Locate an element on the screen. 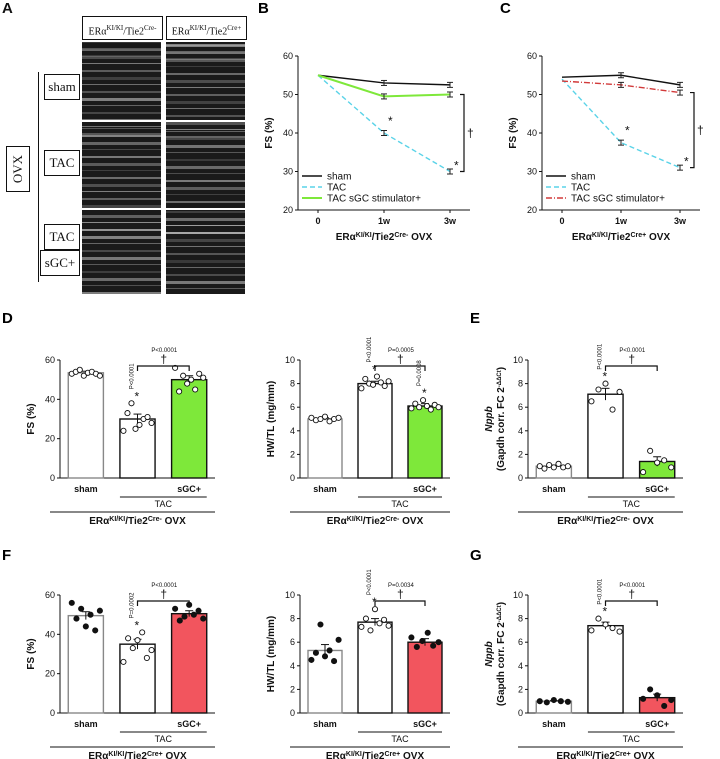 Image resolution: width=720 pixels, height=759 pixels. x-axis-label-main: ERα is located at coordinates (336, 755).